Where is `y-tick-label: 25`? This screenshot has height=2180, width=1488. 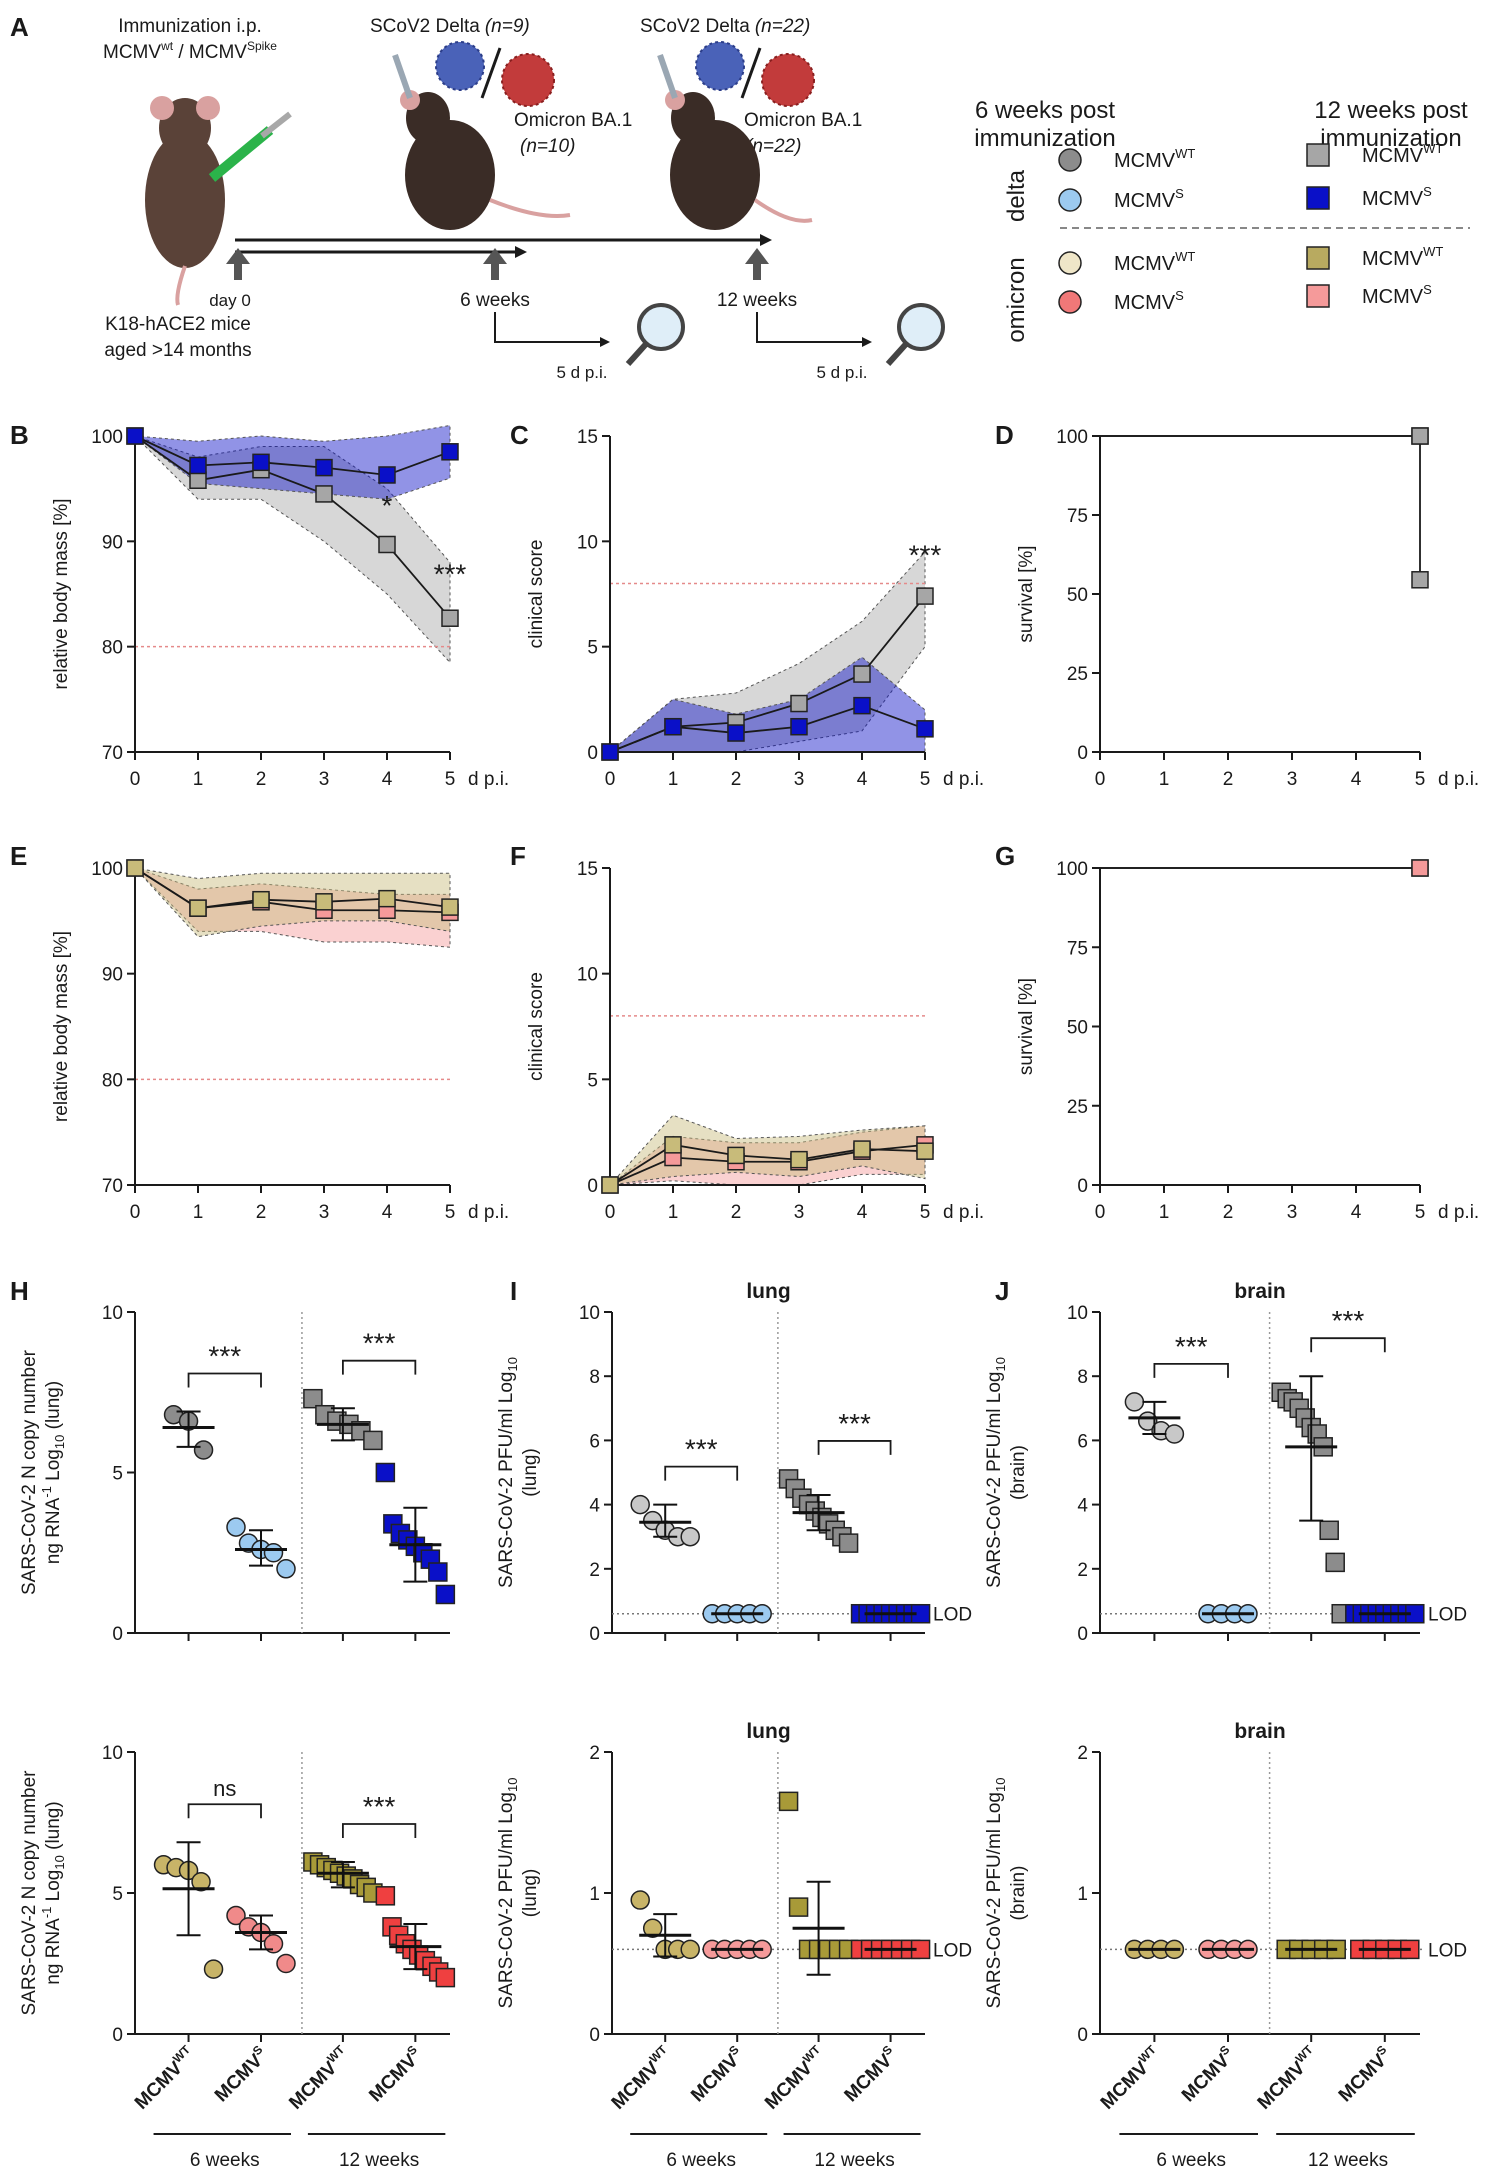 y-tick-label: 25 is located at coordinates (1077, 1107).